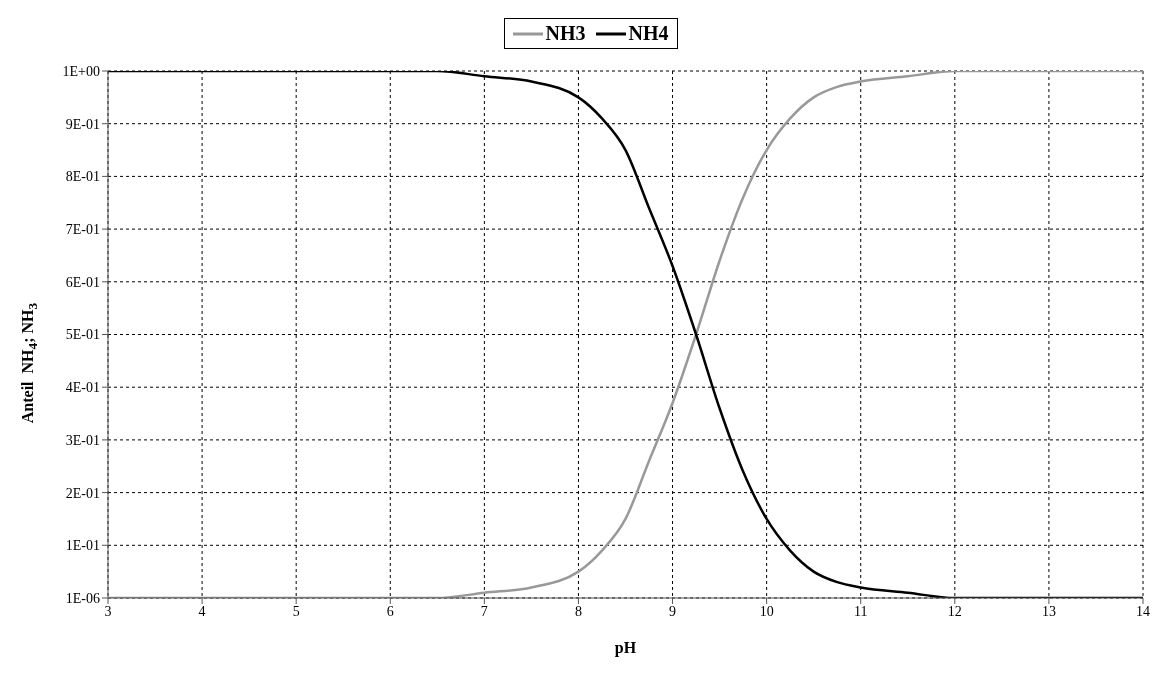  Describe the element at coordinates (296, 611) in the screenshot. I see `x-tick-label: 5` at that location.